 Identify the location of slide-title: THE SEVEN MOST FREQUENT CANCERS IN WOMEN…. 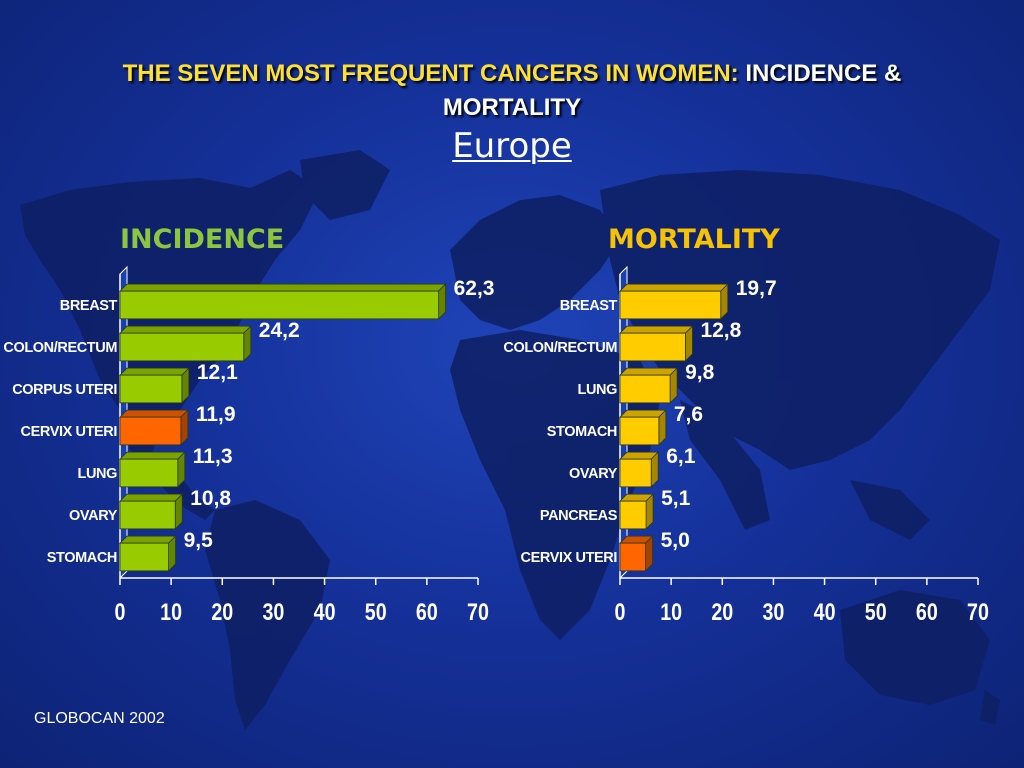
(512, 74).